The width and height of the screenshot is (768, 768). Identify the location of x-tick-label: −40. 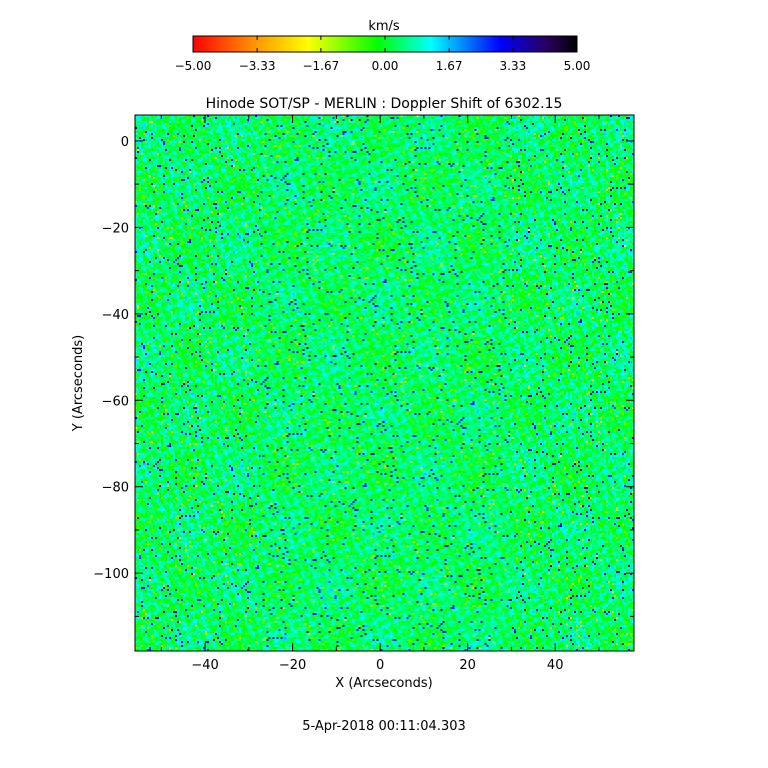
(204, 665).